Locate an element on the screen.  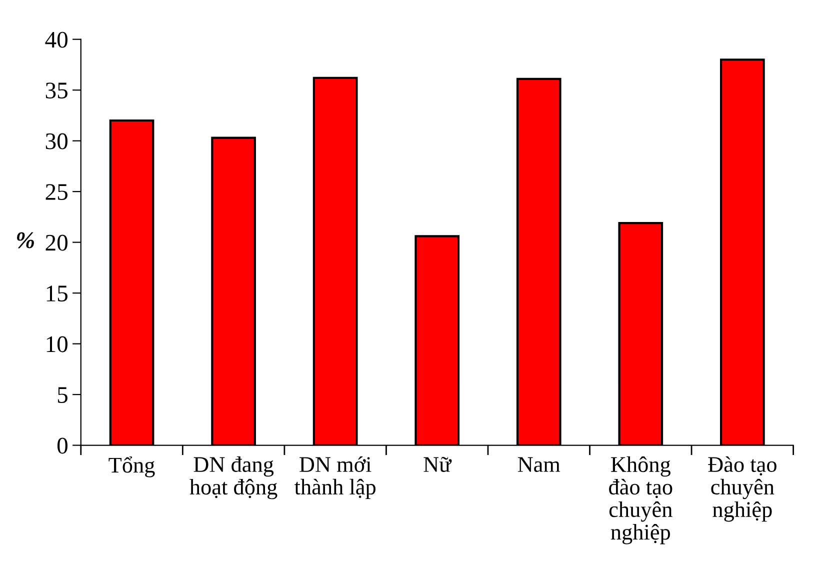
y-tick-label: 20 is located at coordinates (57, 242).